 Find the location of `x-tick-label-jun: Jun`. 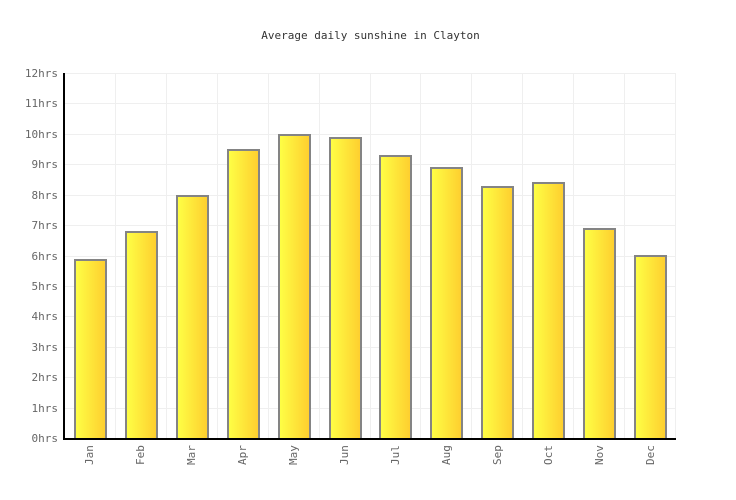

x-tick-label-jun: Jun is located at coordinates (344, 455).